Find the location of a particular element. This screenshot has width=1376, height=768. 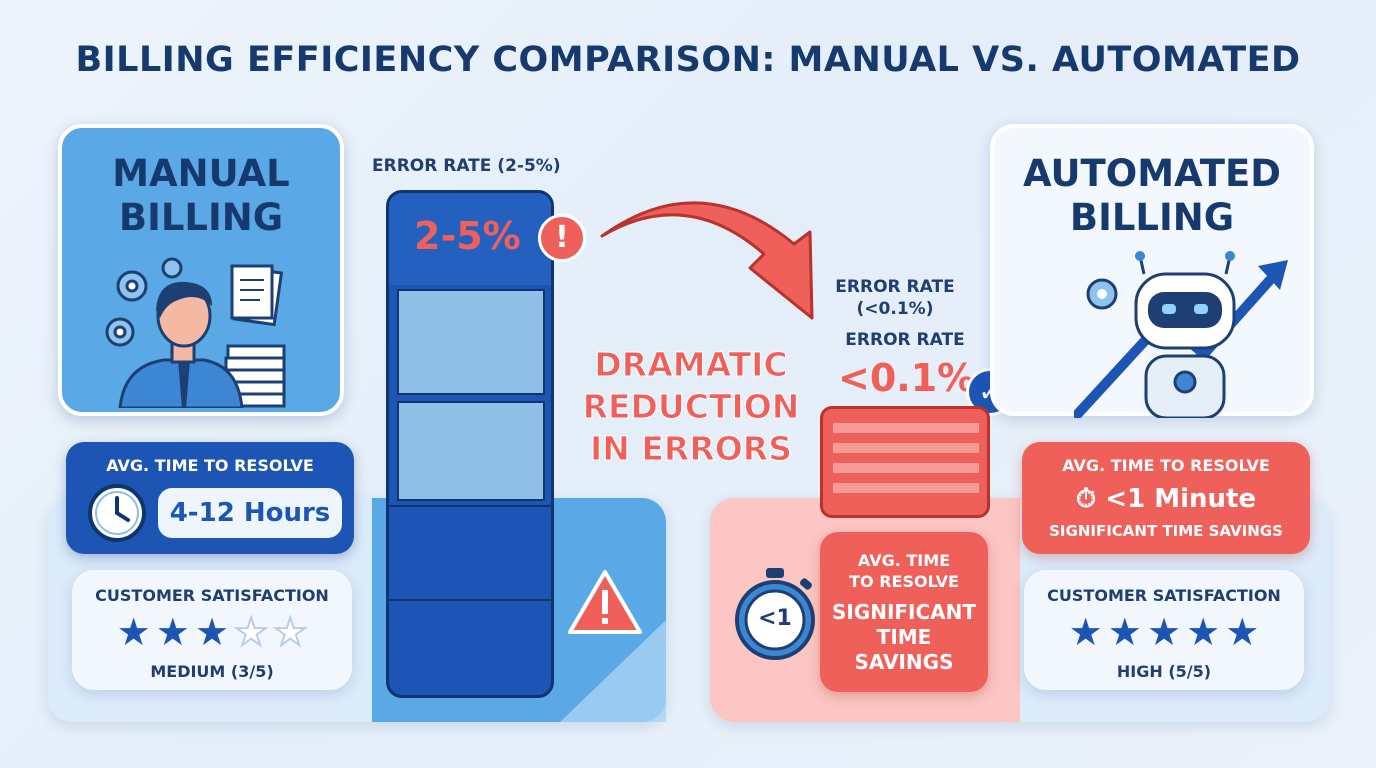

manual-error-bar is located at coordinates (470, 444).